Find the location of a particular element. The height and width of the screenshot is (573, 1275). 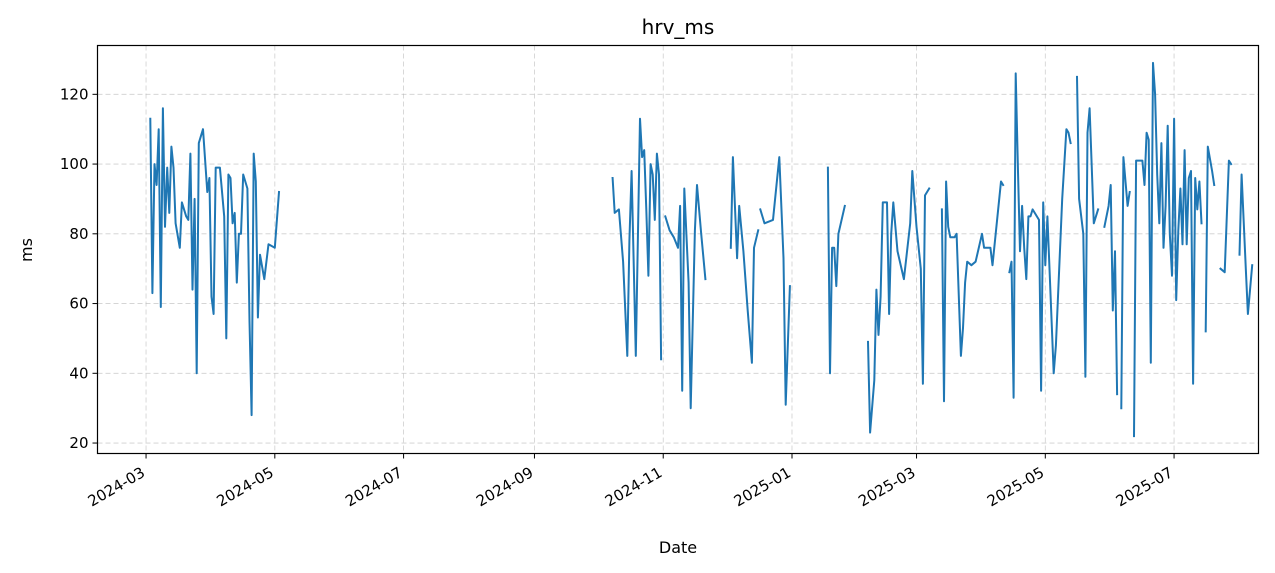

y-tick-label: 20 is located at coordinates (78, 443).